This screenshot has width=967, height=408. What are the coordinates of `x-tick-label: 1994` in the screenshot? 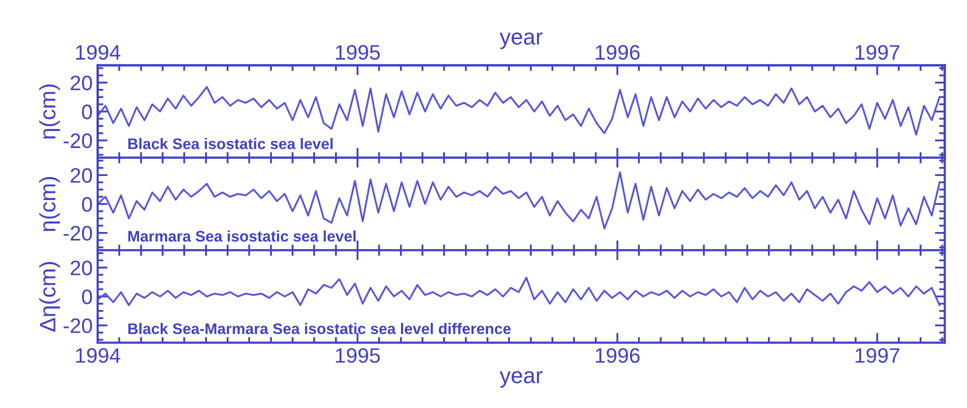 It's located at (98, 355).